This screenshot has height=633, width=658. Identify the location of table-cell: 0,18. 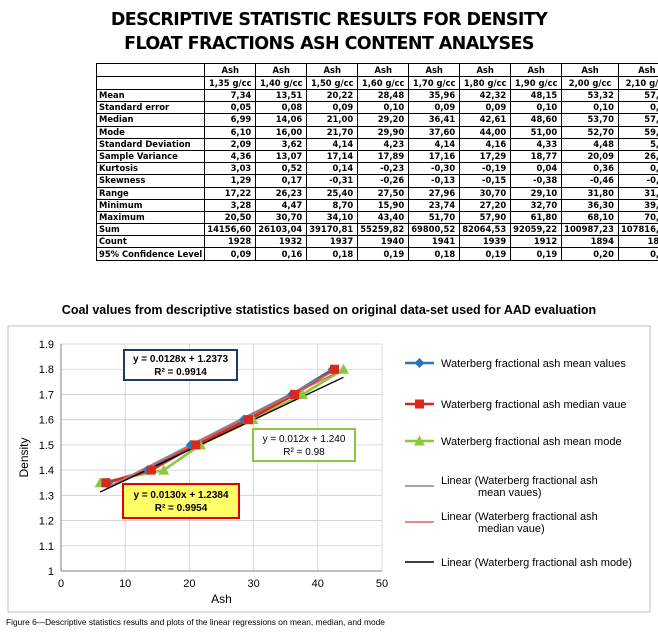
(434, 254).